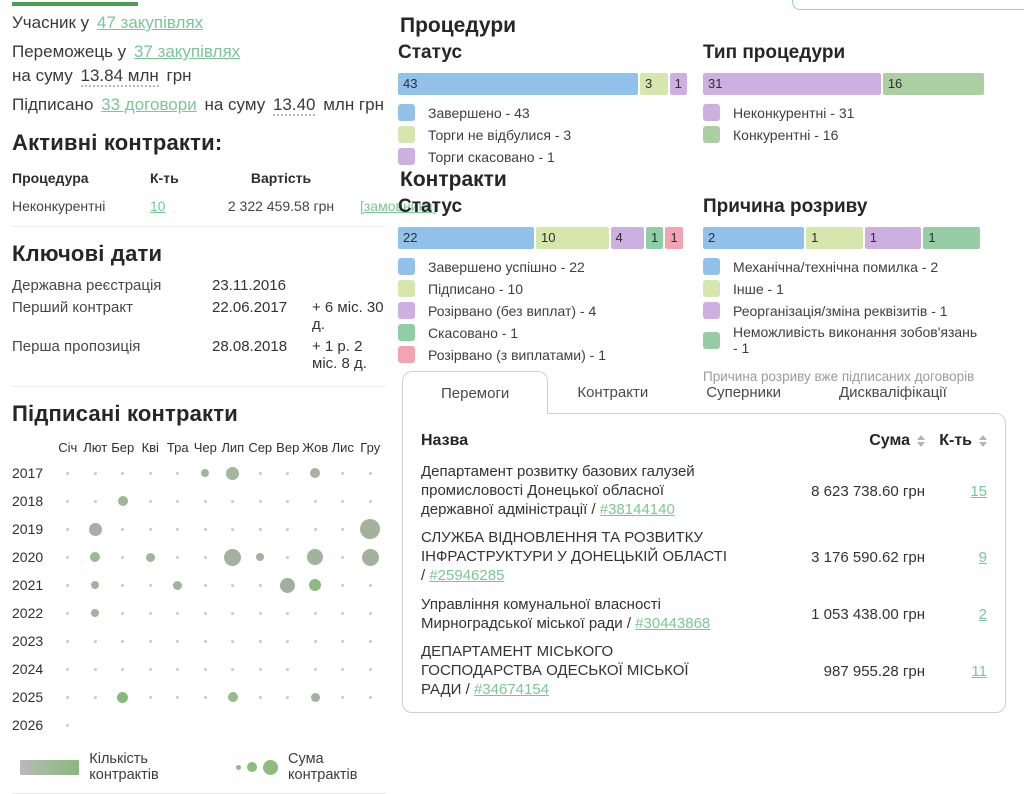  Describe the element at coordinates (75, 4) in the screenshot. I see `active-tab-underline` at that location.